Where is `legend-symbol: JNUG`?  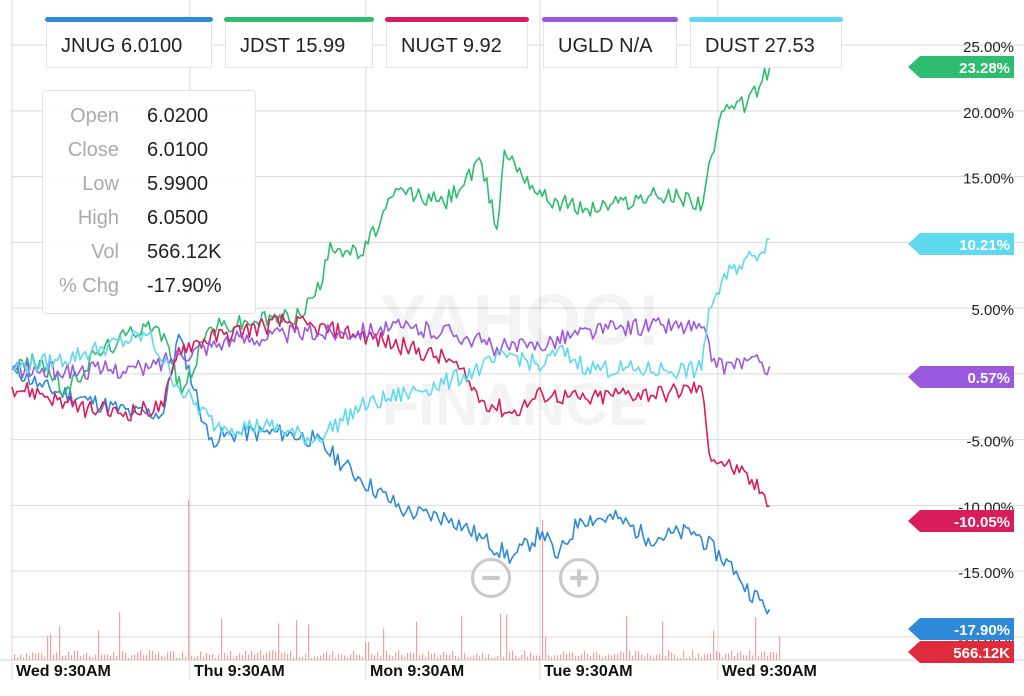
legend-symbol: JNUG is located at coordinates (88, 46).